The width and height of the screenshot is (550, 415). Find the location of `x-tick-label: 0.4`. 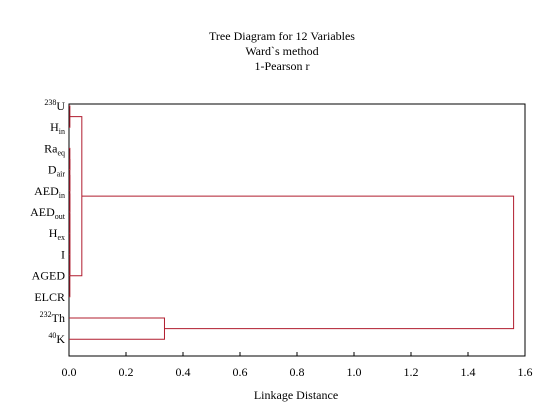

x-tick-label: 0.4 is located at coordinates (183, 372).